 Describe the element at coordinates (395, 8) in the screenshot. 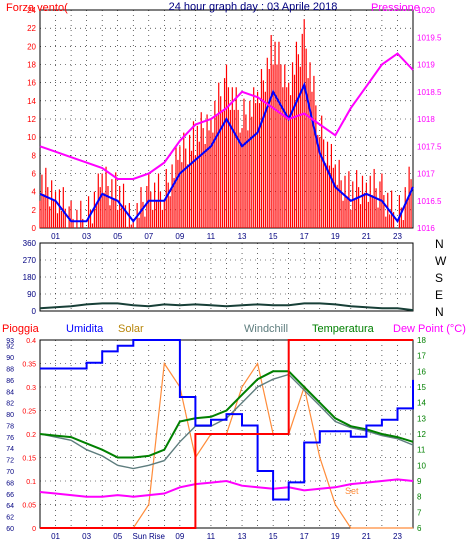

I see `pressure-axis-label: Pressione` at that location.